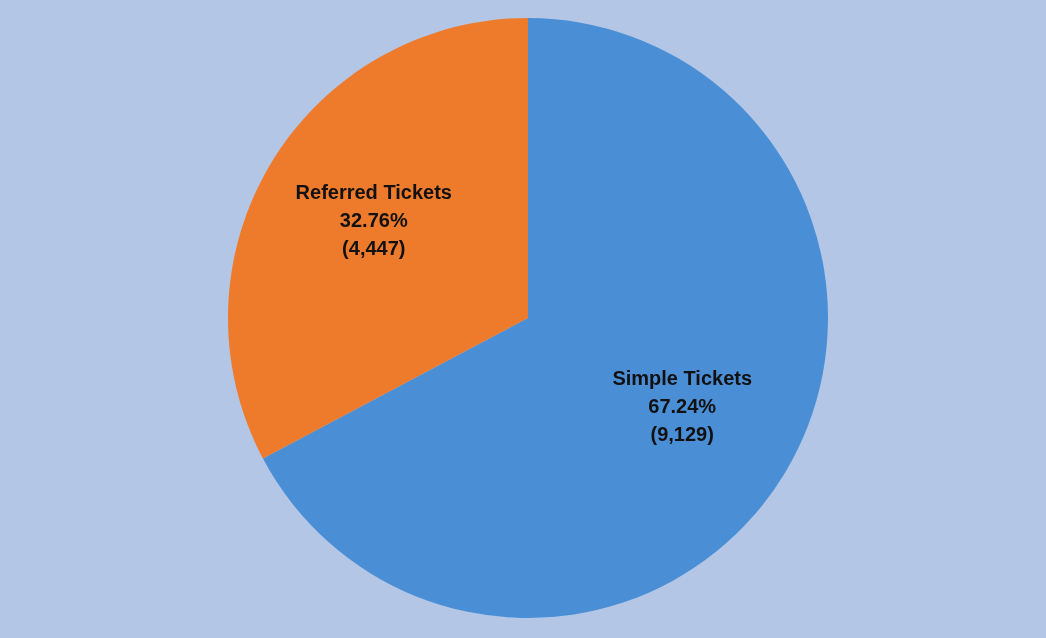 The height and width of the screenshot is (638, 1046). I want to click on slice-label: Referred Tickets, so click(373, 192).